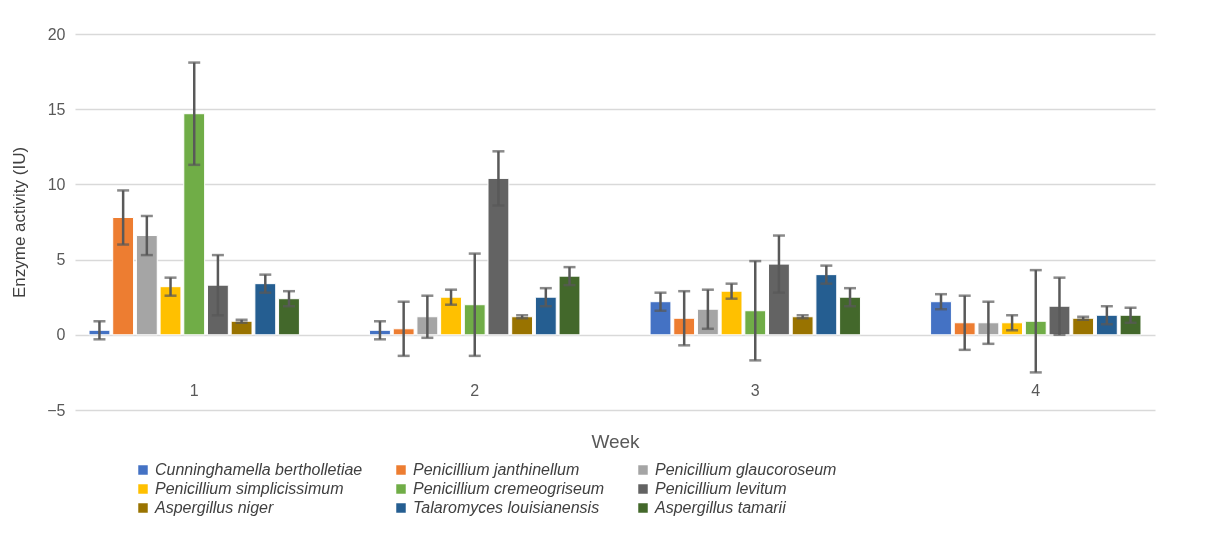 The width and height of the screenshot is (1208, 550). Describe the element at coordinates (249, 488) in the screenshot. I see `legend-label: Penicillium simplicissimum` at that location.